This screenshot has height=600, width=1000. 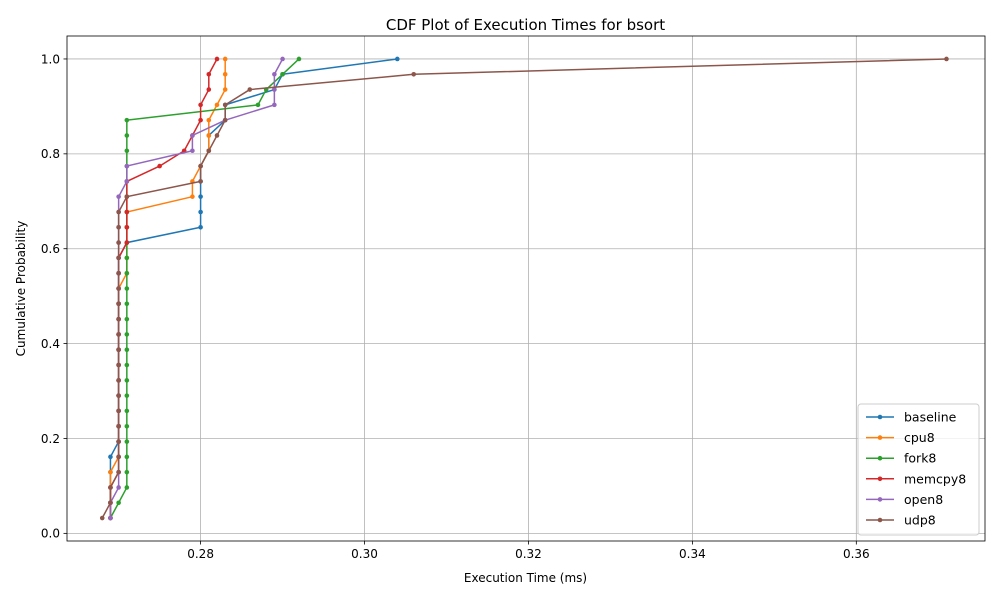 What do you see at coordinates (200, 554) in the screenshot?
I see `x-tick-label: 0.28` at bounding box center [200, 554].